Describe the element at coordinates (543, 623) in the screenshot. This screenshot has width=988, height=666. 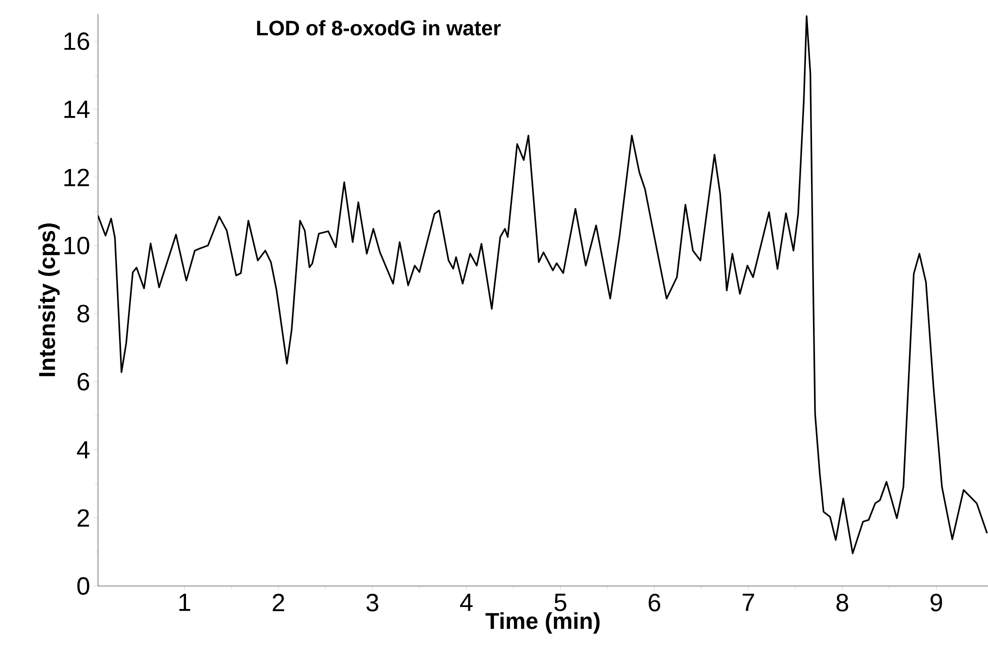
I see `x-axis-title: Time (min)` at that location.